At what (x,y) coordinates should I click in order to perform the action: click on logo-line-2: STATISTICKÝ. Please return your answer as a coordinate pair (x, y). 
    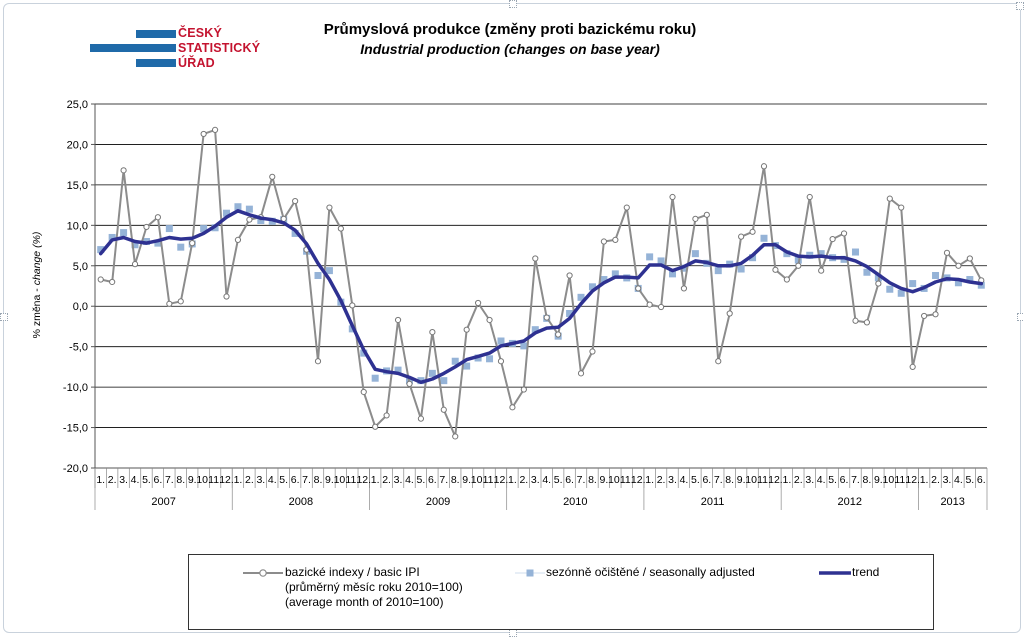
    Looking at the image, I should click on (219, 48).